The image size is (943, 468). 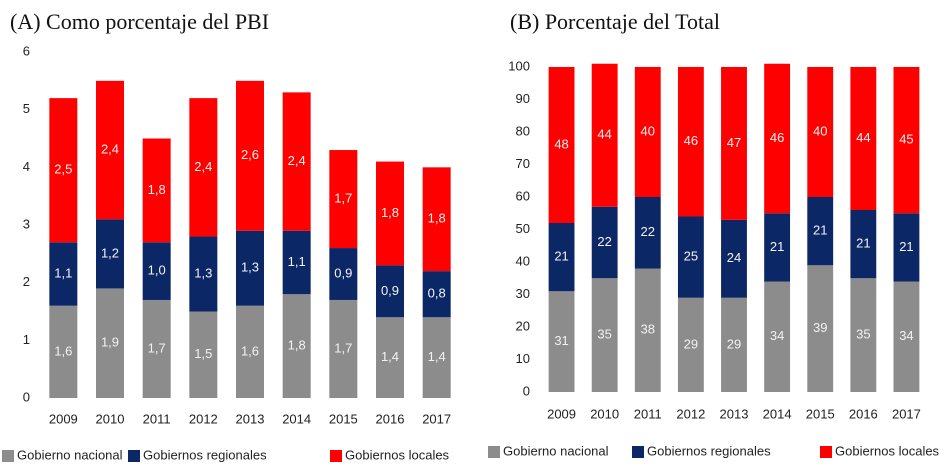 What do you see at coordinates (820, 413) in the screenshot?
I see `x-tick-label: 2015` at bounding box center [820, 413].